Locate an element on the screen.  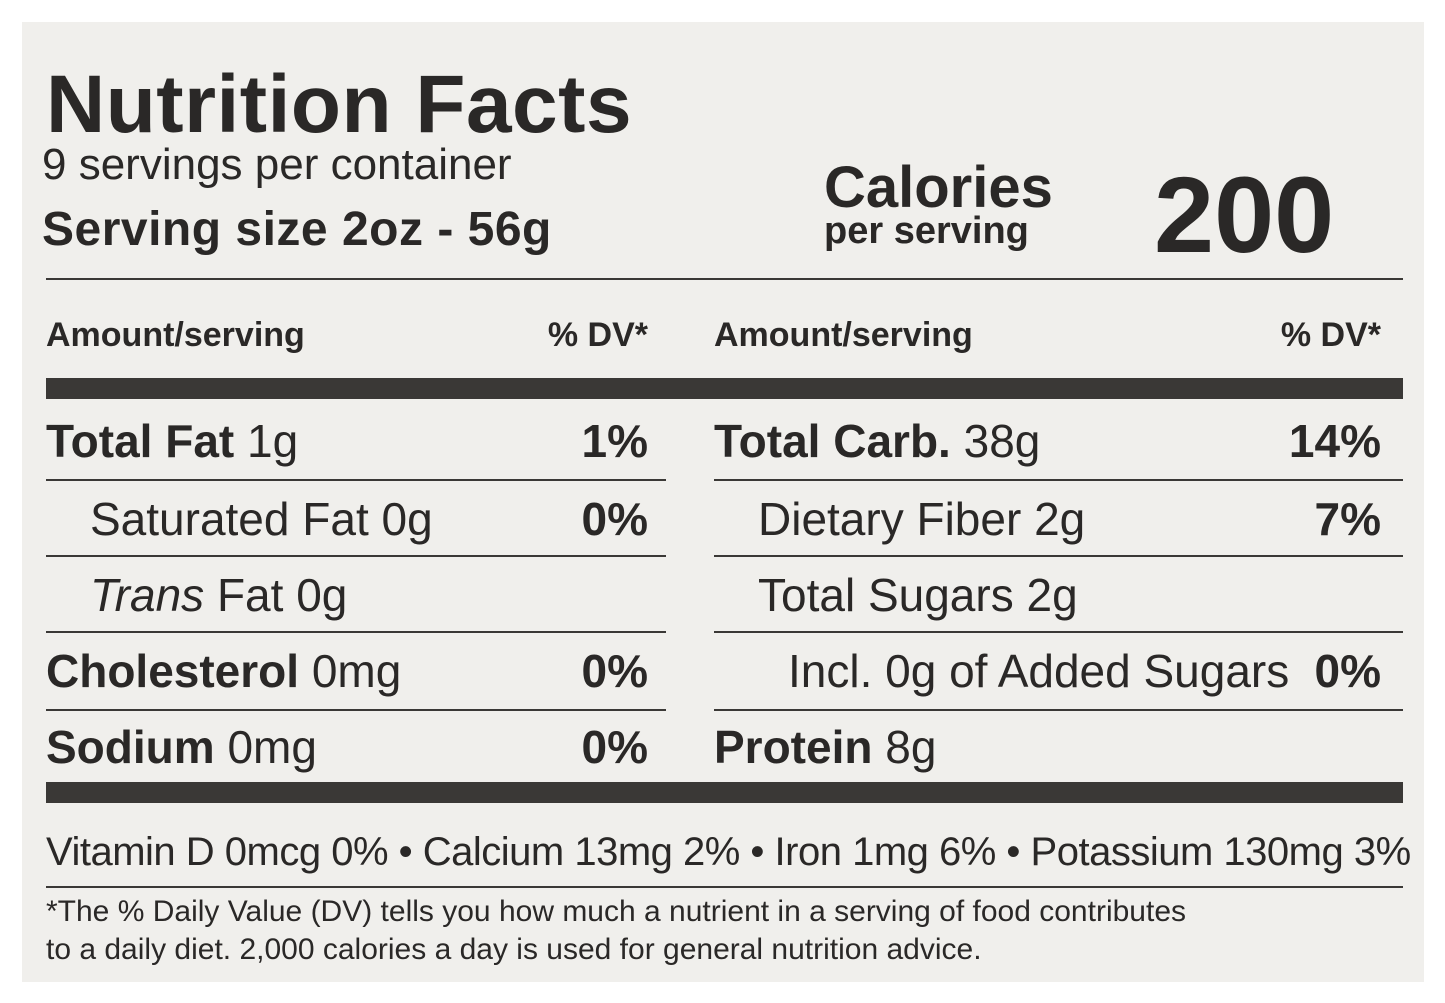
nutrient-name: Fat is located at coordinates (244, 595).